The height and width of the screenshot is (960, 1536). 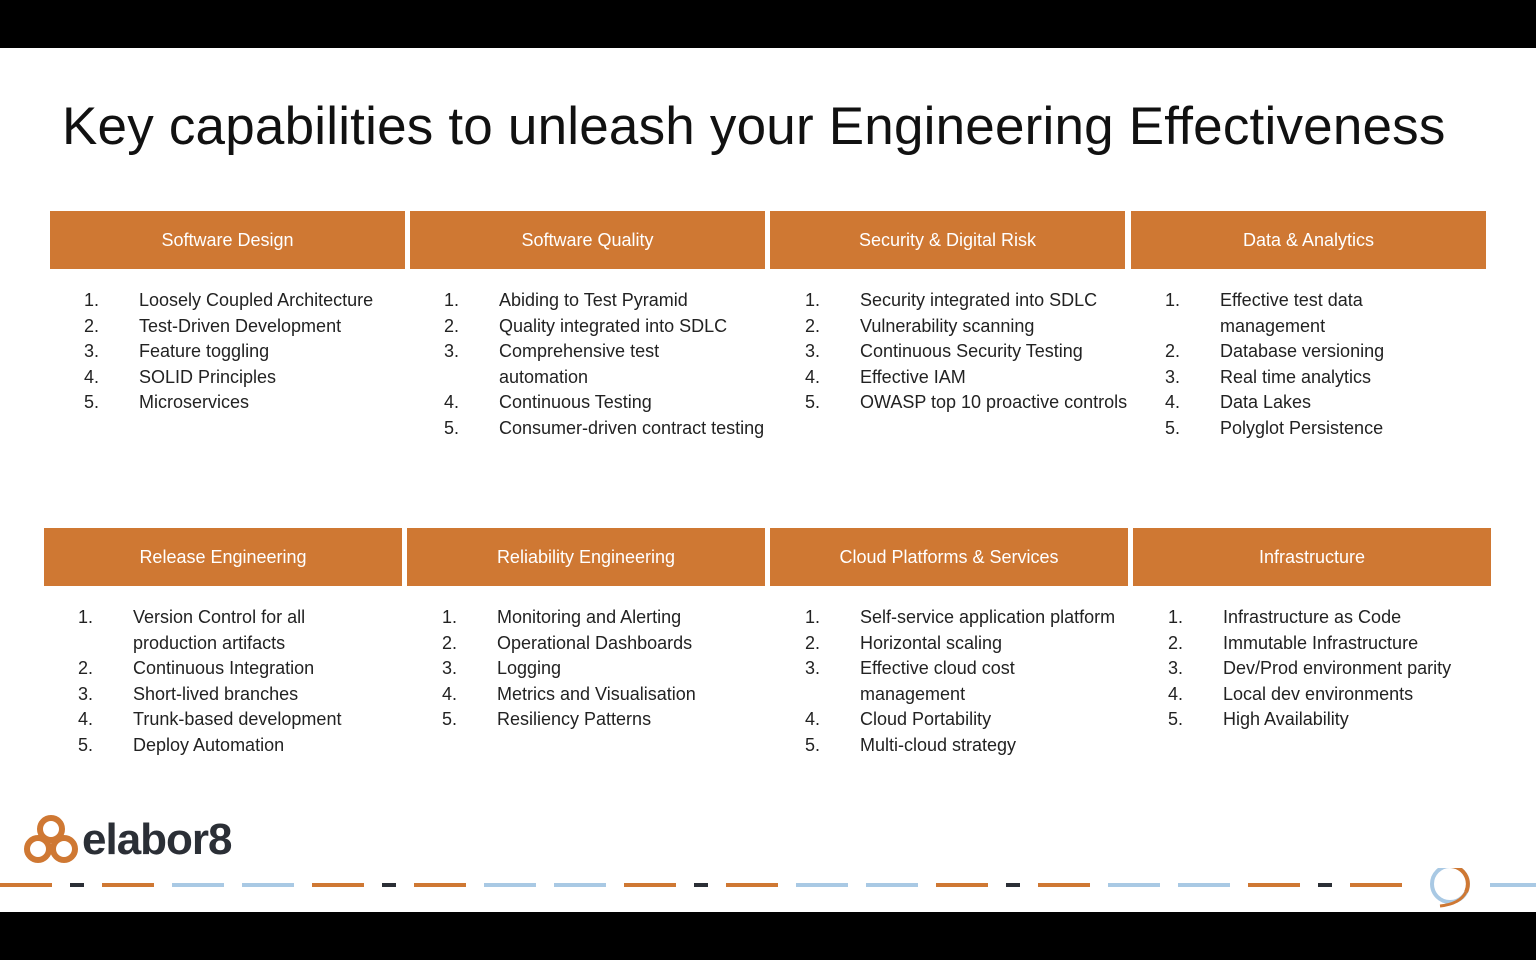 What do you see at coordinates (1275, 351) in the screenshot?
I see `list-item: 2. Database versioning` at bounding box center [1275, 351].